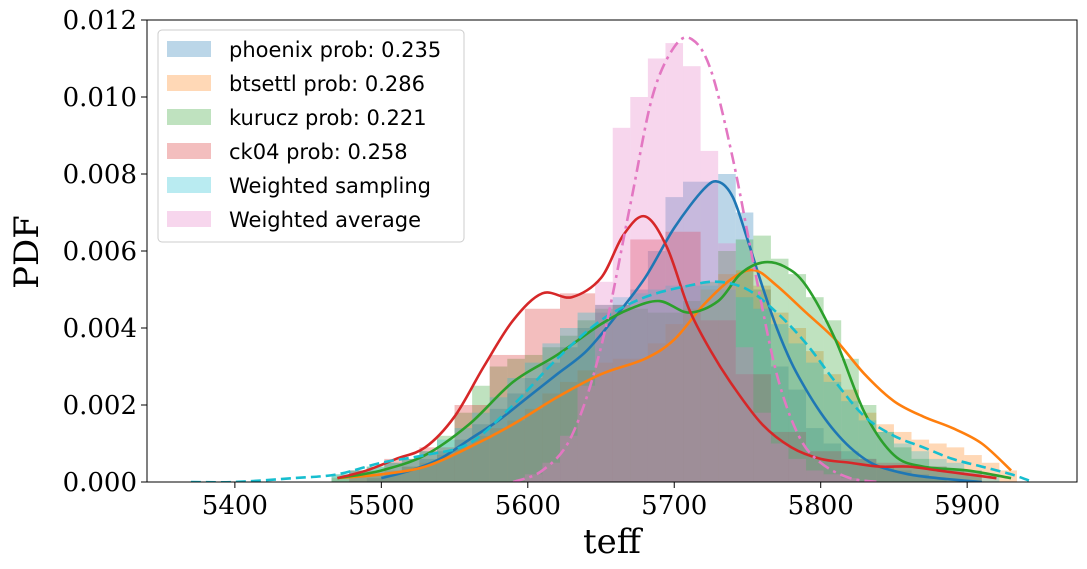 The image size is (1087, 569). Describe the element at coordinates (327, 84) in the screenshot. I see `legend-label: btsettl prob: 0.286` at that location.